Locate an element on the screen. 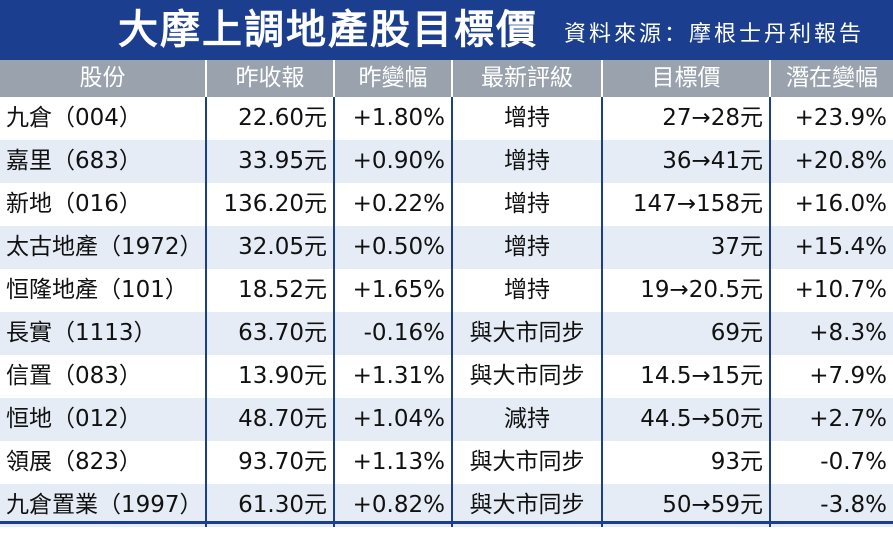 The height and width of the screenshot is (533, 893). cell-stock: 恒地（012） is located at coordinates (103, 419).